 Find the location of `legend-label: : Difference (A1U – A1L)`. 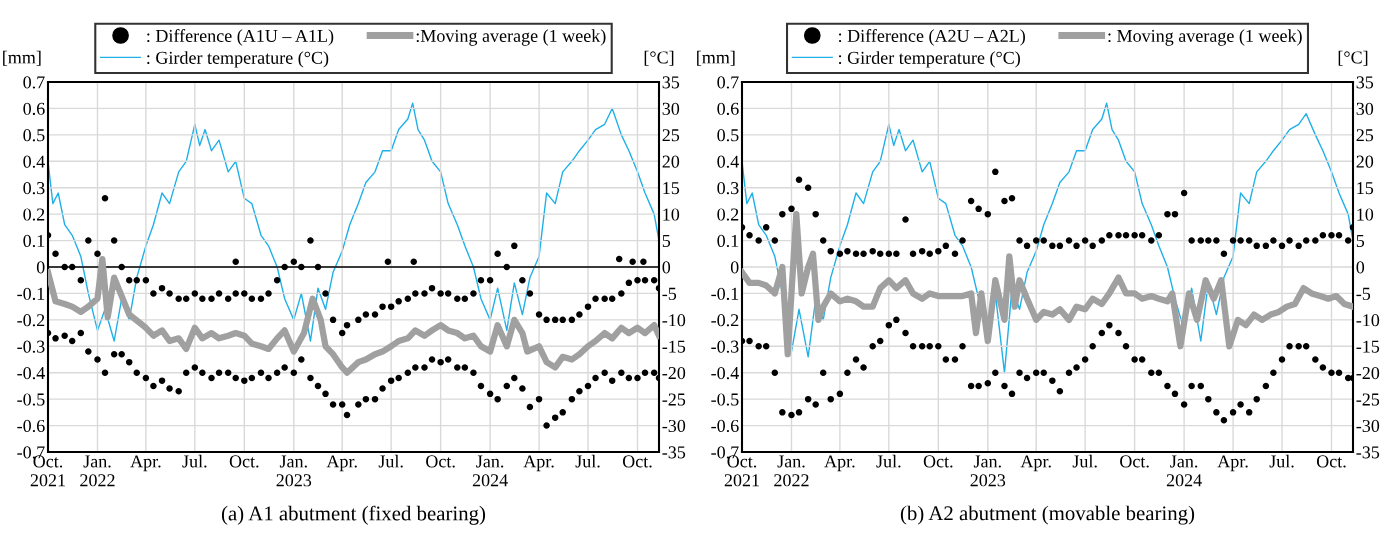

legend-label: : Difference (A1U – A1L) is located at coordinates (240, 37).